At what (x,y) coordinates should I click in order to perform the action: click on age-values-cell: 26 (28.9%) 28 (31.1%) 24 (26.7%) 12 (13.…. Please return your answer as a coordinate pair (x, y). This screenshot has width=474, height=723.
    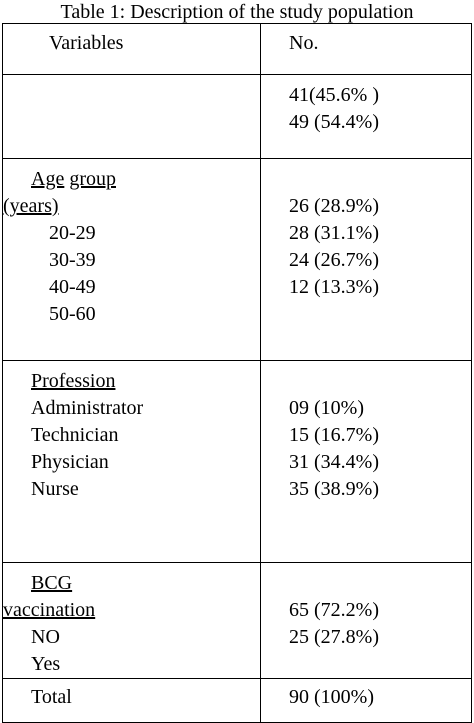
    Looking at the image, I should click on (366, 259).